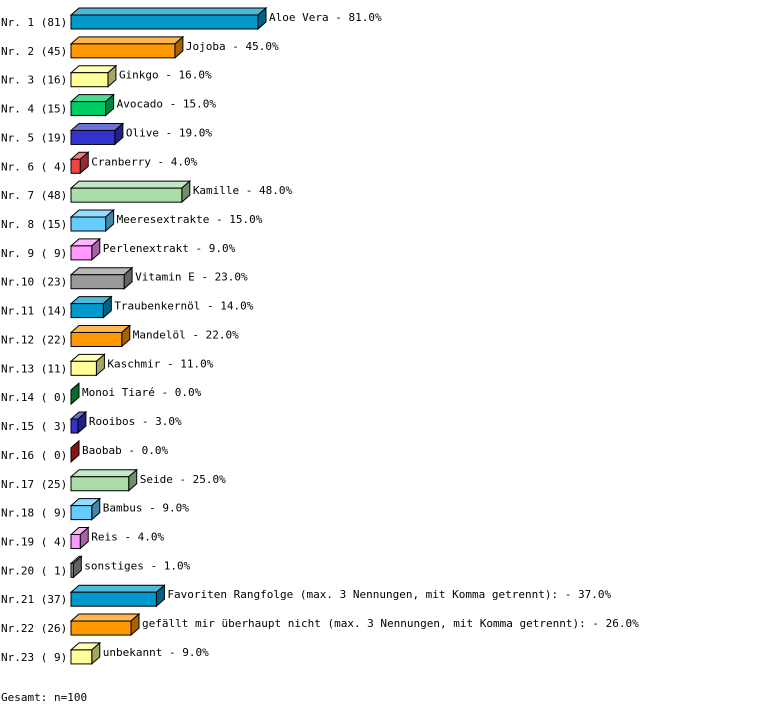 The width and height of the screenshot is (759, 715). I want to click on category-label: Nr.19 ( 4), so click(34, 541).